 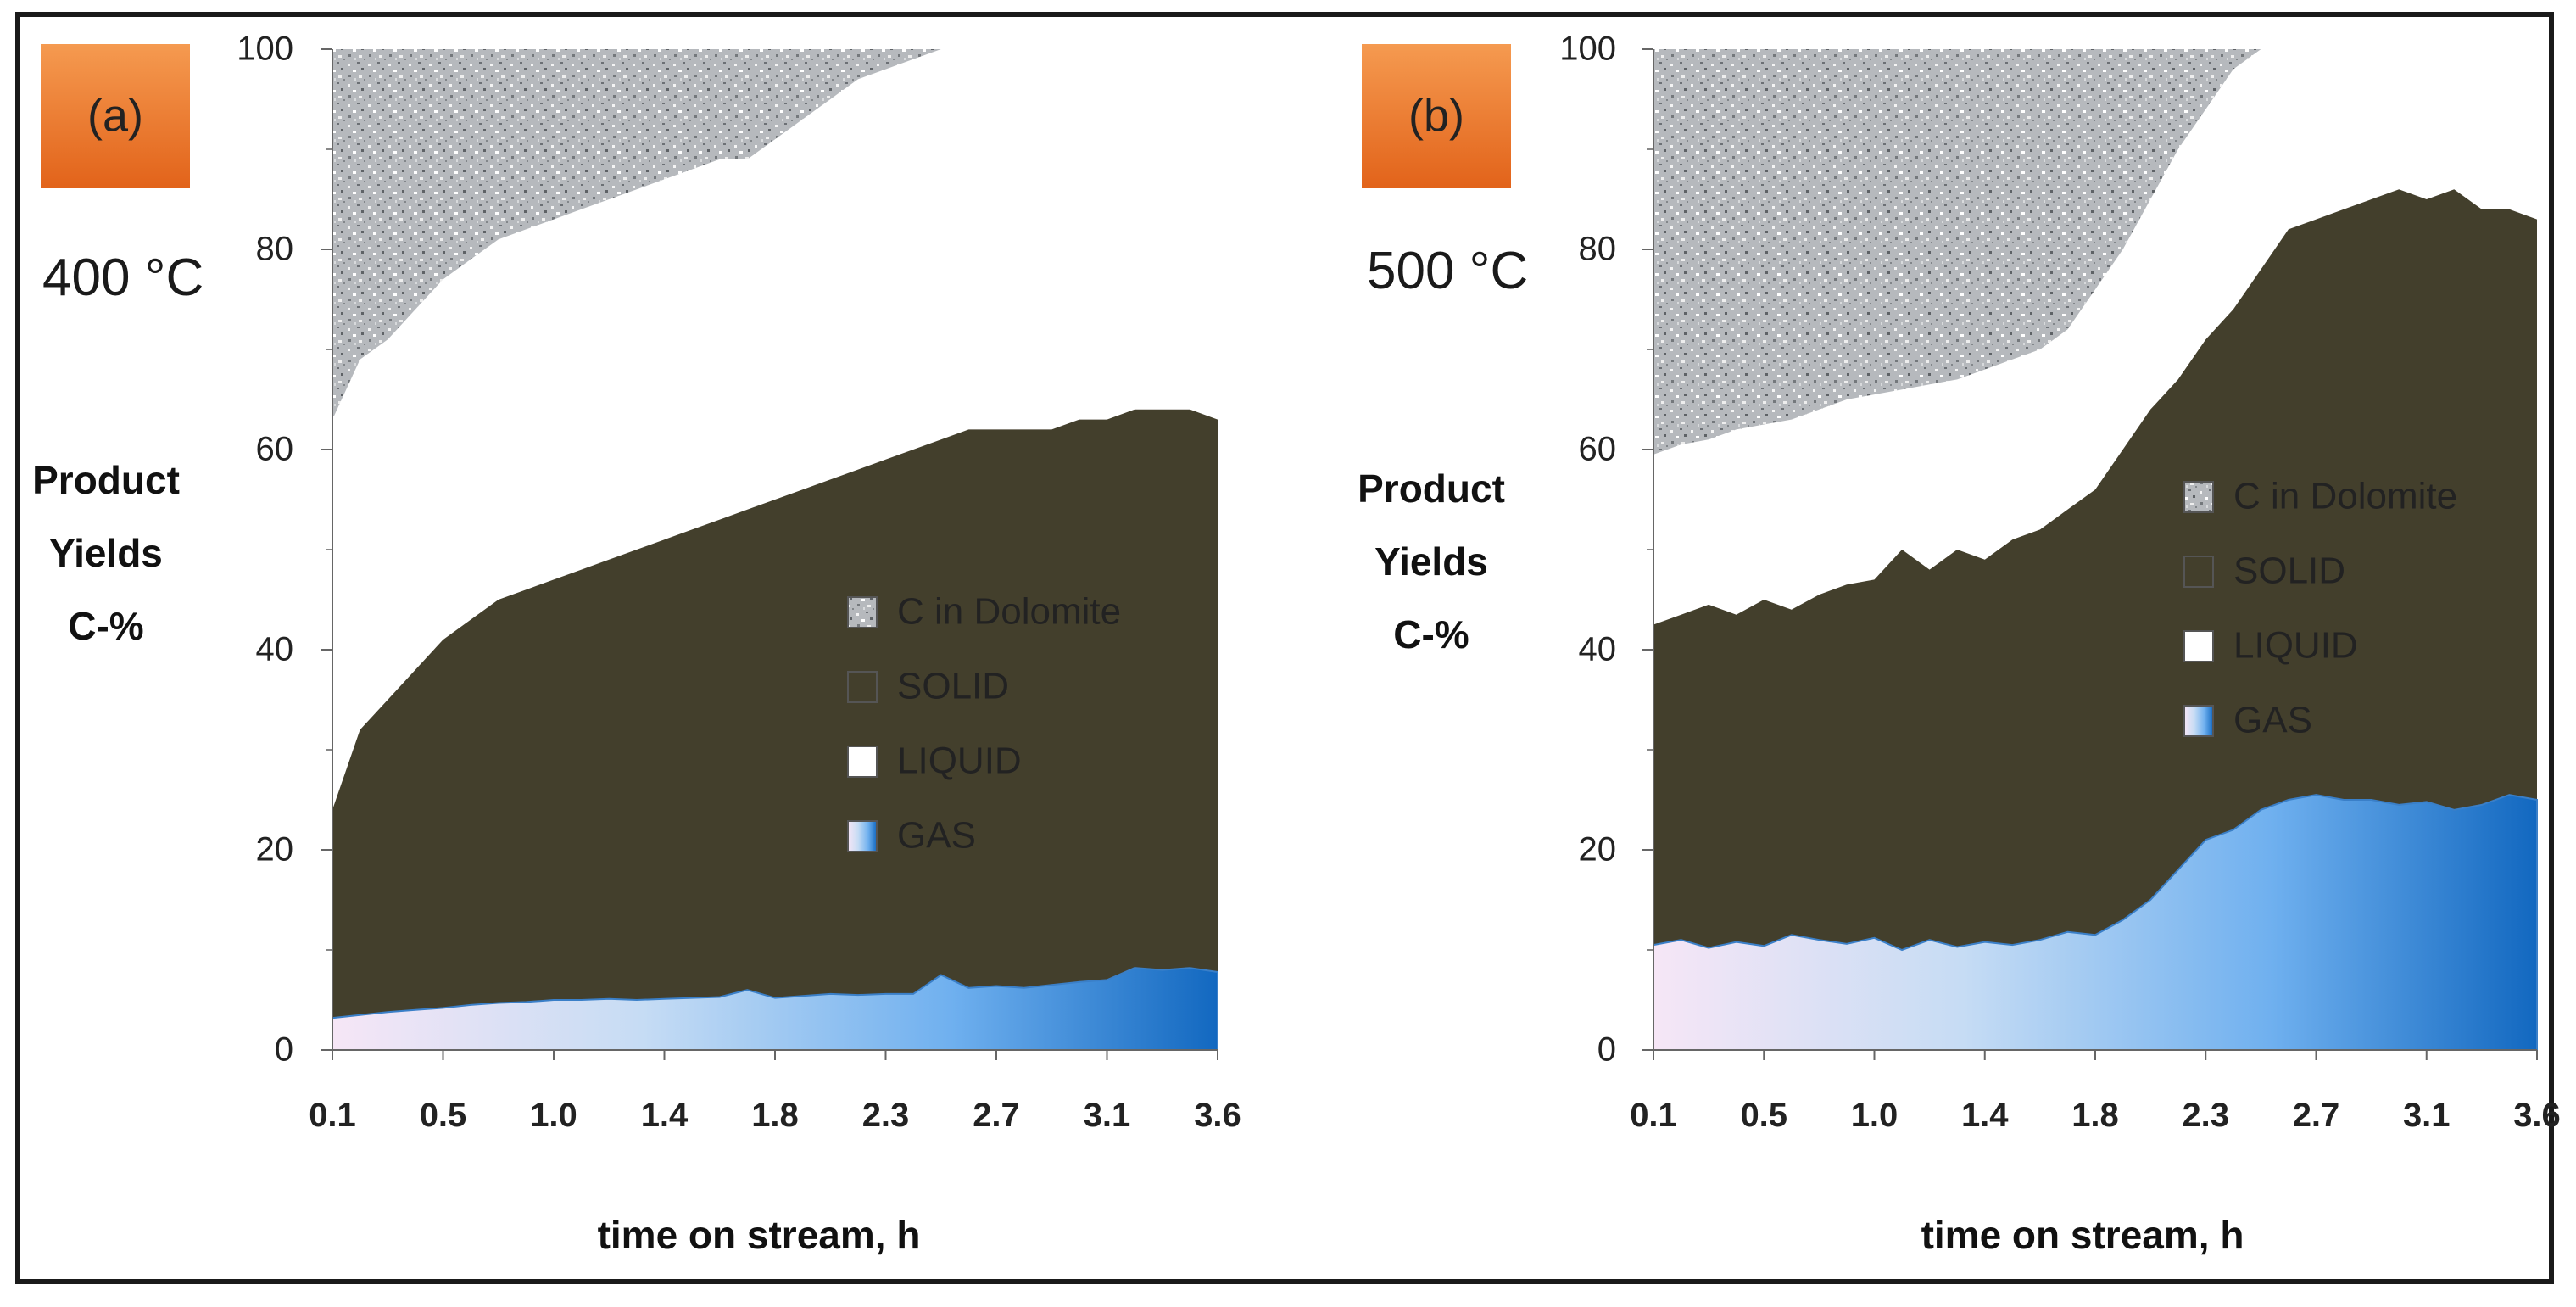 What do you see at coordinates (775, 1091) in the screenshot?
I see `panel-a-x-axis: 0.1 0.5 1.0 1.4 1.8 2.3 2.7 3.1 3.6` at bounding box center [775, 1091].